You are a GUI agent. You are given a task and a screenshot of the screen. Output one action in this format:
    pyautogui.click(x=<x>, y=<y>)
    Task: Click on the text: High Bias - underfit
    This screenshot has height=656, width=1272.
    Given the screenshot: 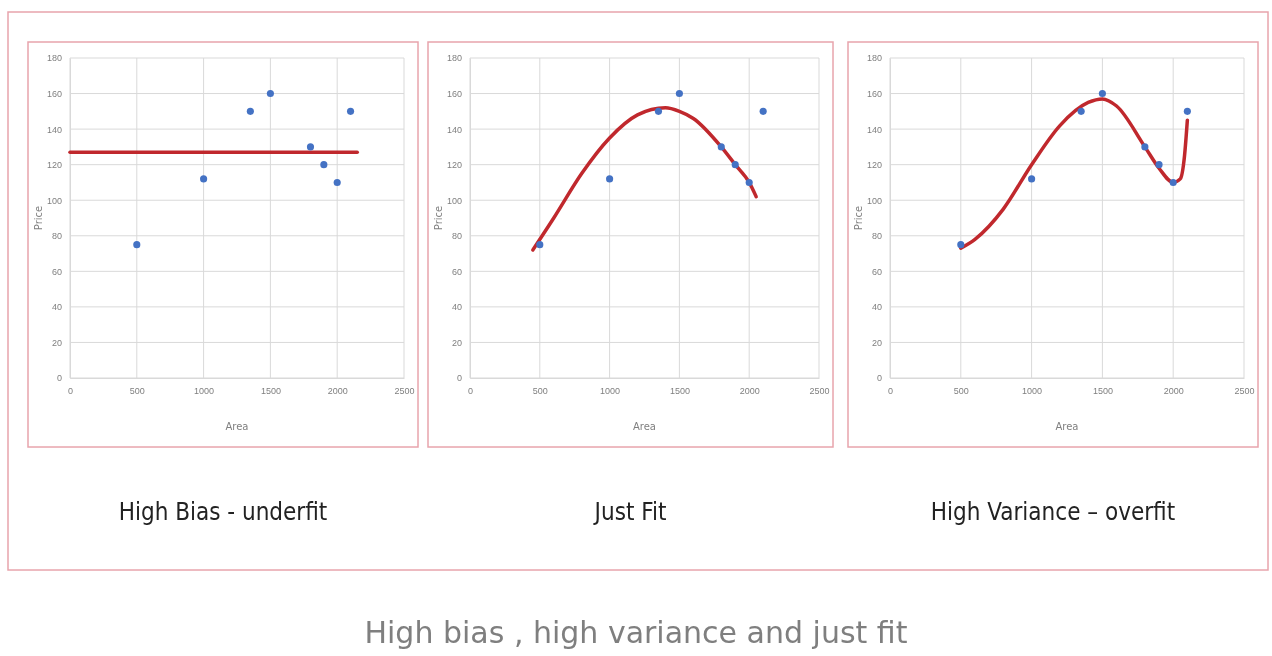 What is the action you would take?
    pyautogui.click(x=223, y=512)
    